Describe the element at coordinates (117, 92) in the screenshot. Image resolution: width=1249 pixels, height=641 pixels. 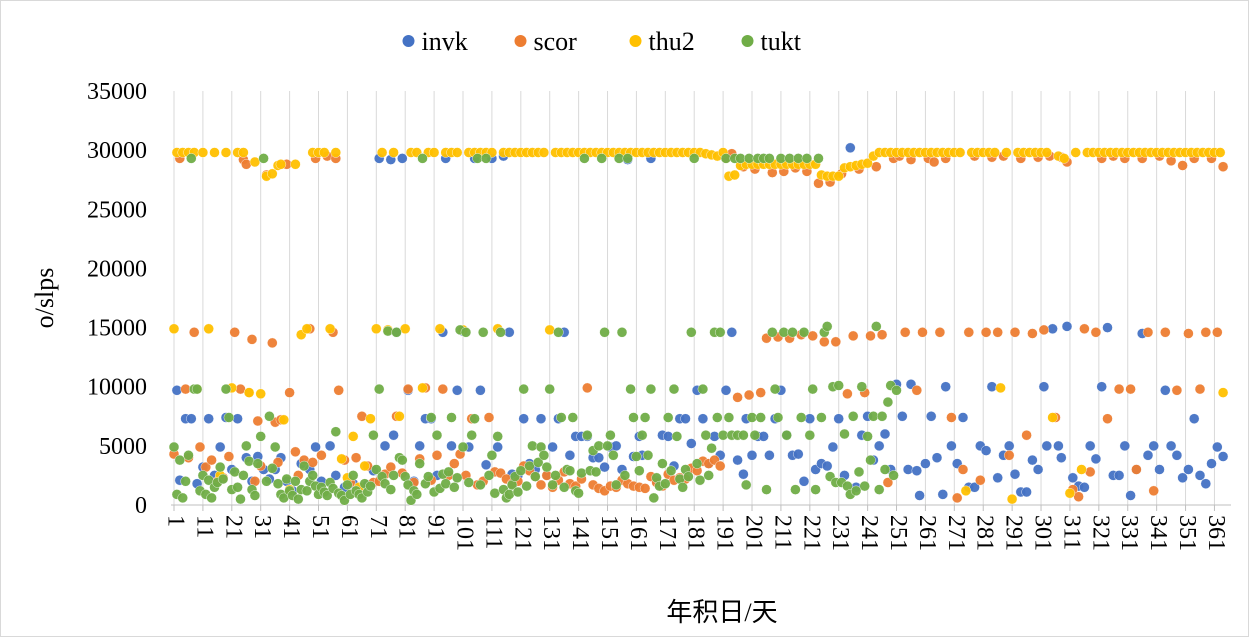
I see `y-tick-label: 35000` at that location.